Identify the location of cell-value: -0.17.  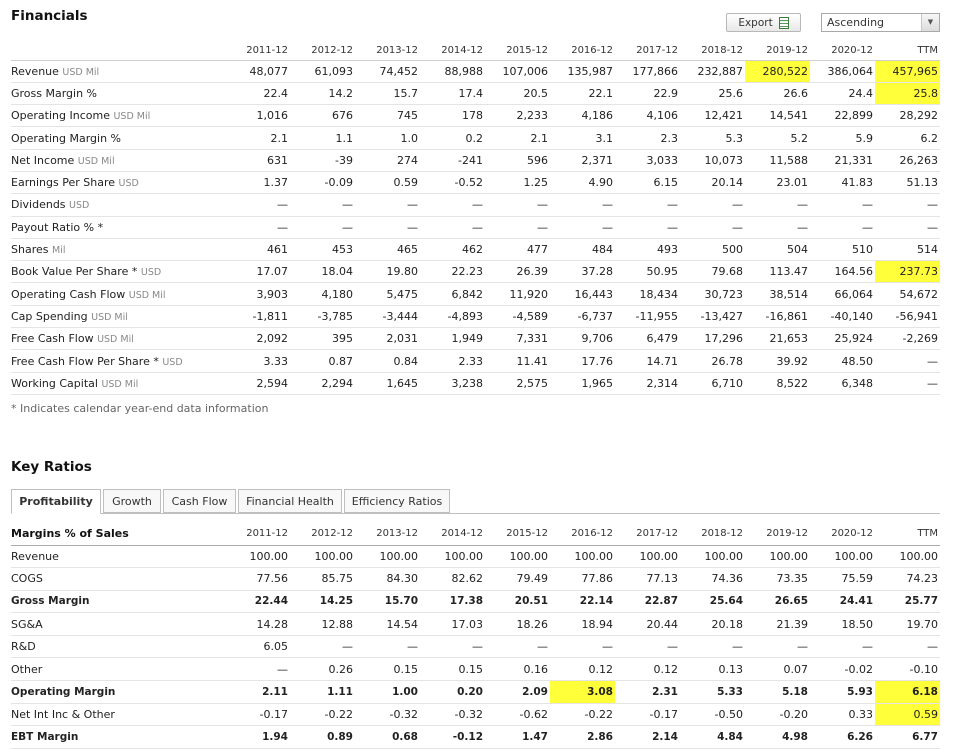
(257, 715).